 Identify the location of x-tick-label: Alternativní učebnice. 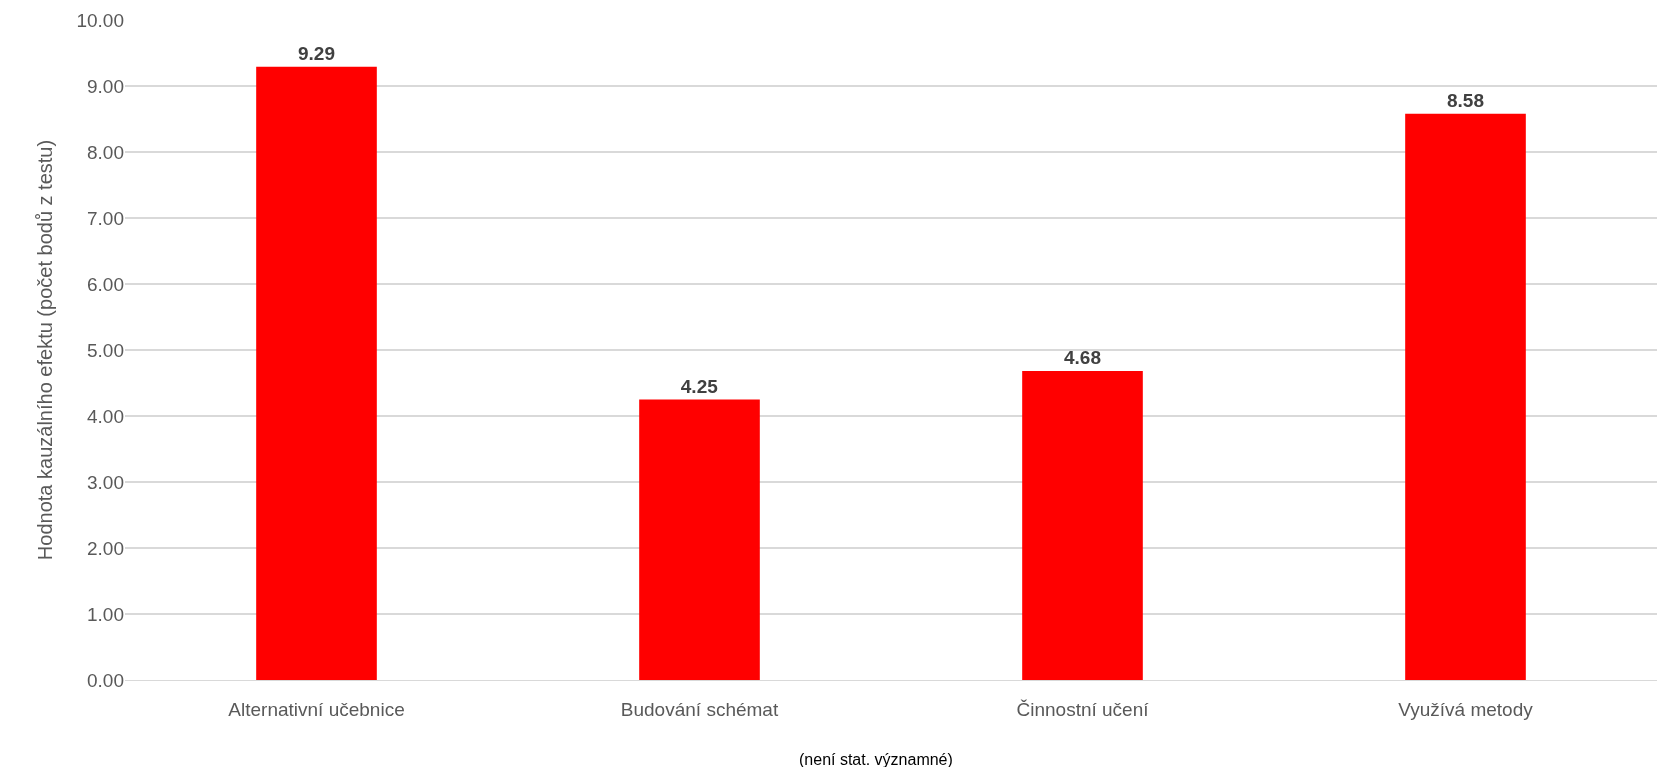
(316, 710).